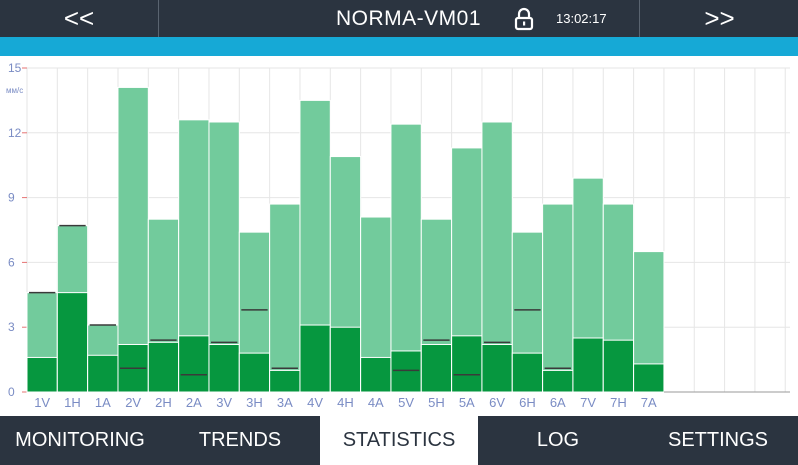 The width and height of the screenshot is (798, 465). I want to click on x-tick-label-4A: 4A, so click(376, 402).